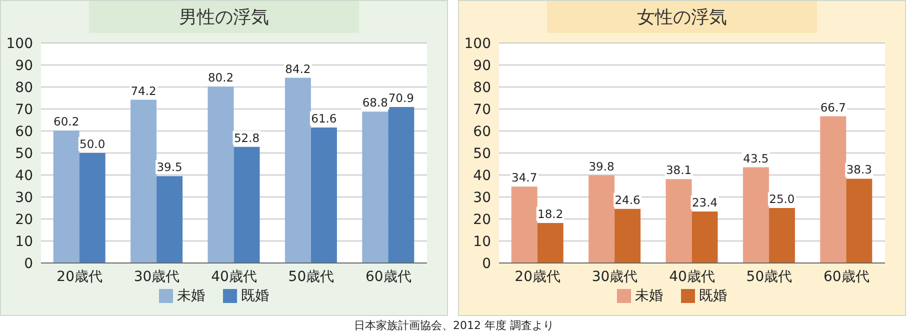  Describe the element at coordinates (454, 325) in the screenshot. I see `text: 日本家族計画協会、2012 年度 調査より` at that location.